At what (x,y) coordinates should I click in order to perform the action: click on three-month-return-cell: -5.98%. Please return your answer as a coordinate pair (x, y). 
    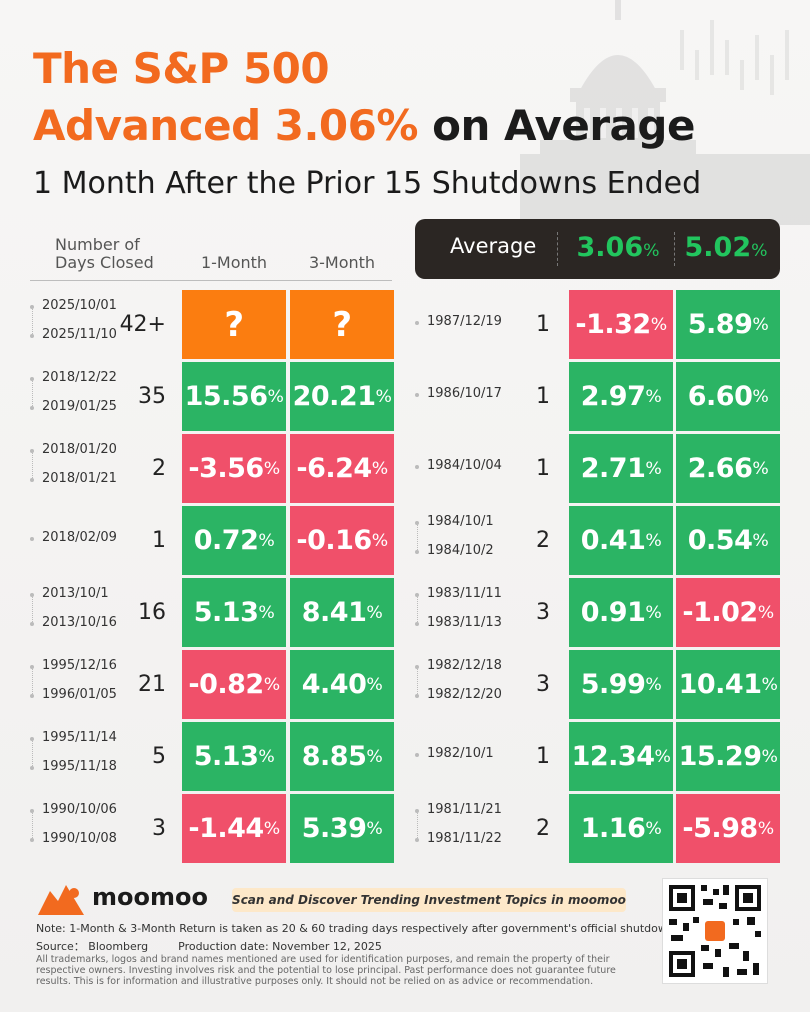
    Looking at the image, I should click on (728, 828).